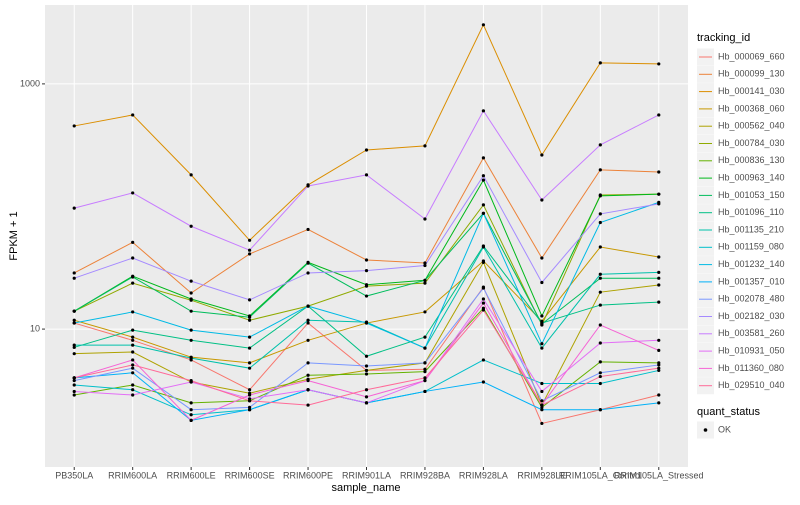  Describe the element at coordinates (751, 247) in the screenshot. I see `legend-label: Hb_001159_080` at that location.